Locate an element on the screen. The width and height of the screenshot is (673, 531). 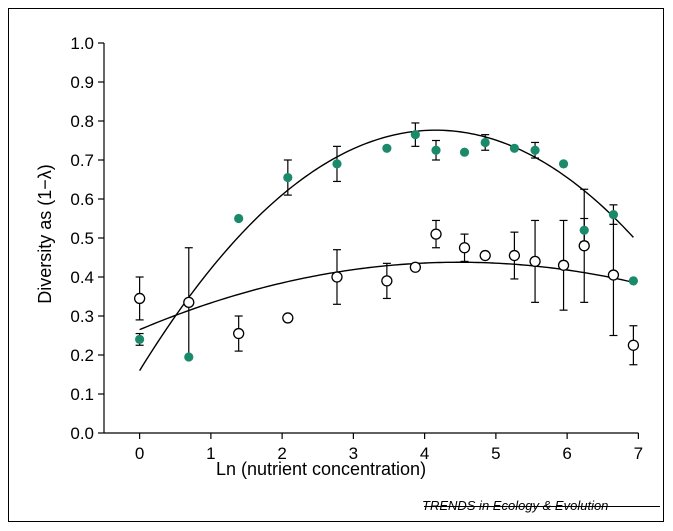
x-tick-label: 5 is located at coordinates (495, 453).